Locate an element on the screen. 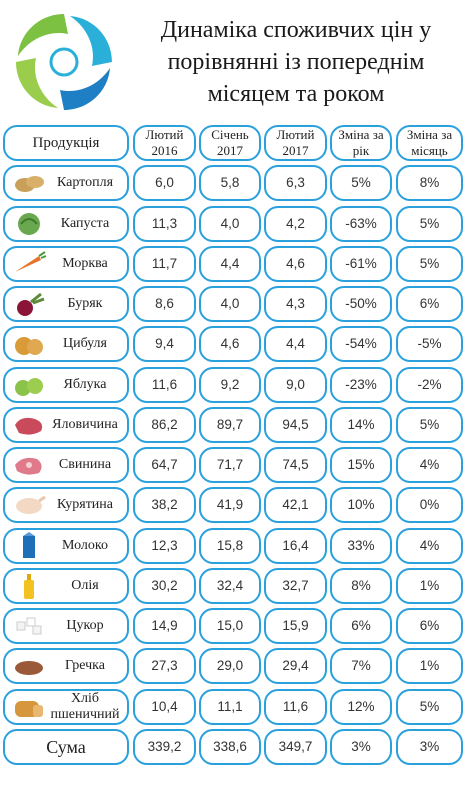 This screenshot has height=800, width=467. product-cell: Курятина is located at coordinates (66, 505).